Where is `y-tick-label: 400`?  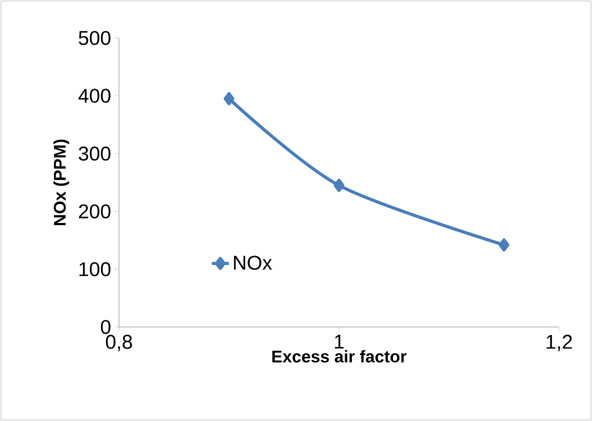 y-tick-label: 400 is located at coordinates (94, 95).